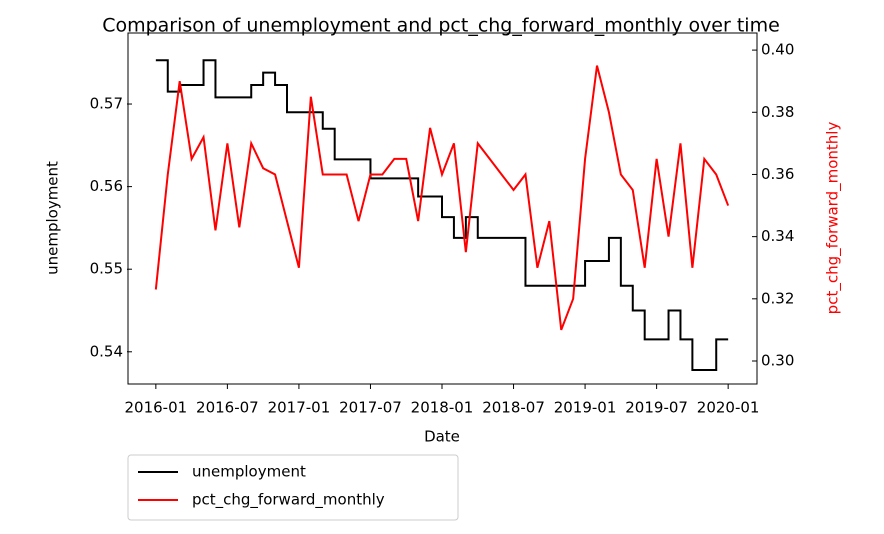 Image resolution: width=884 pixels, height=534 pixels. Describe the element at coordinates (728, 408) in the screenshot. I see `x-tick-label: 2020-01` at that location.